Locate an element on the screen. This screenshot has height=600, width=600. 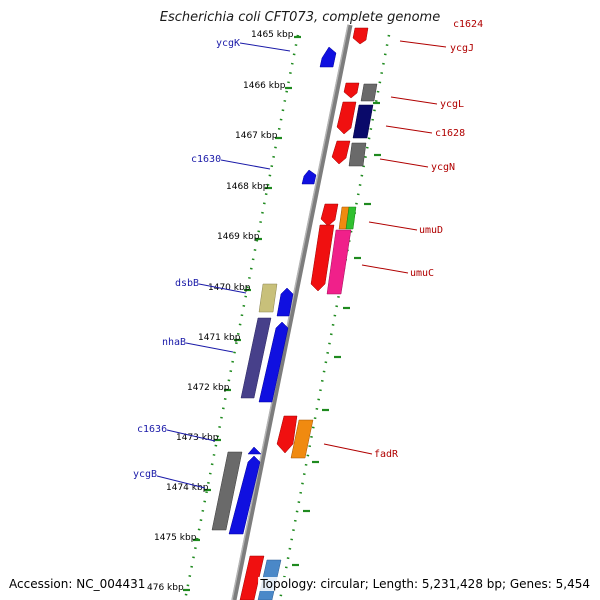
gene-label: umuD is located at coordinates (431, 230).